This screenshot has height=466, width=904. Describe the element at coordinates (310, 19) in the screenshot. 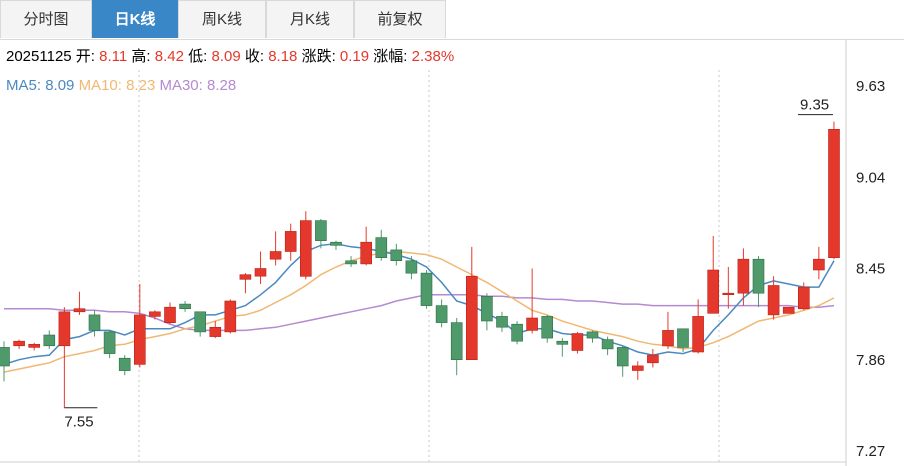

I see `tab-monthly-kline: 月K线` at that location.